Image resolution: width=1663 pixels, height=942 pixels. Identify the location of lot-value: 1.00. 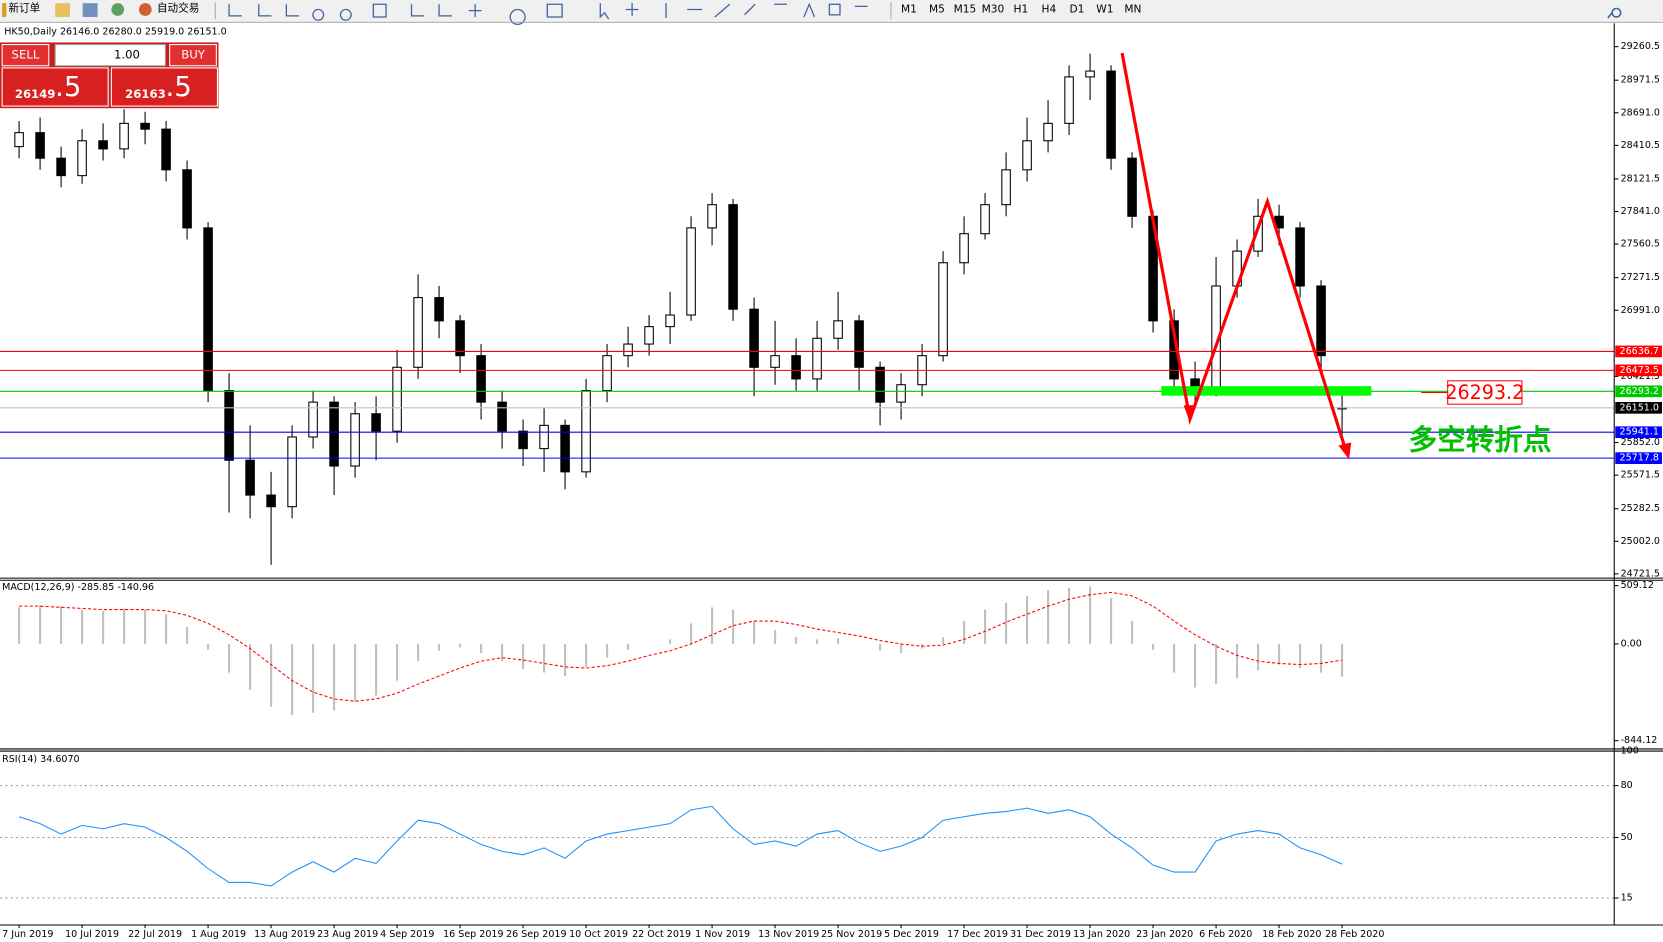
(127, 55).